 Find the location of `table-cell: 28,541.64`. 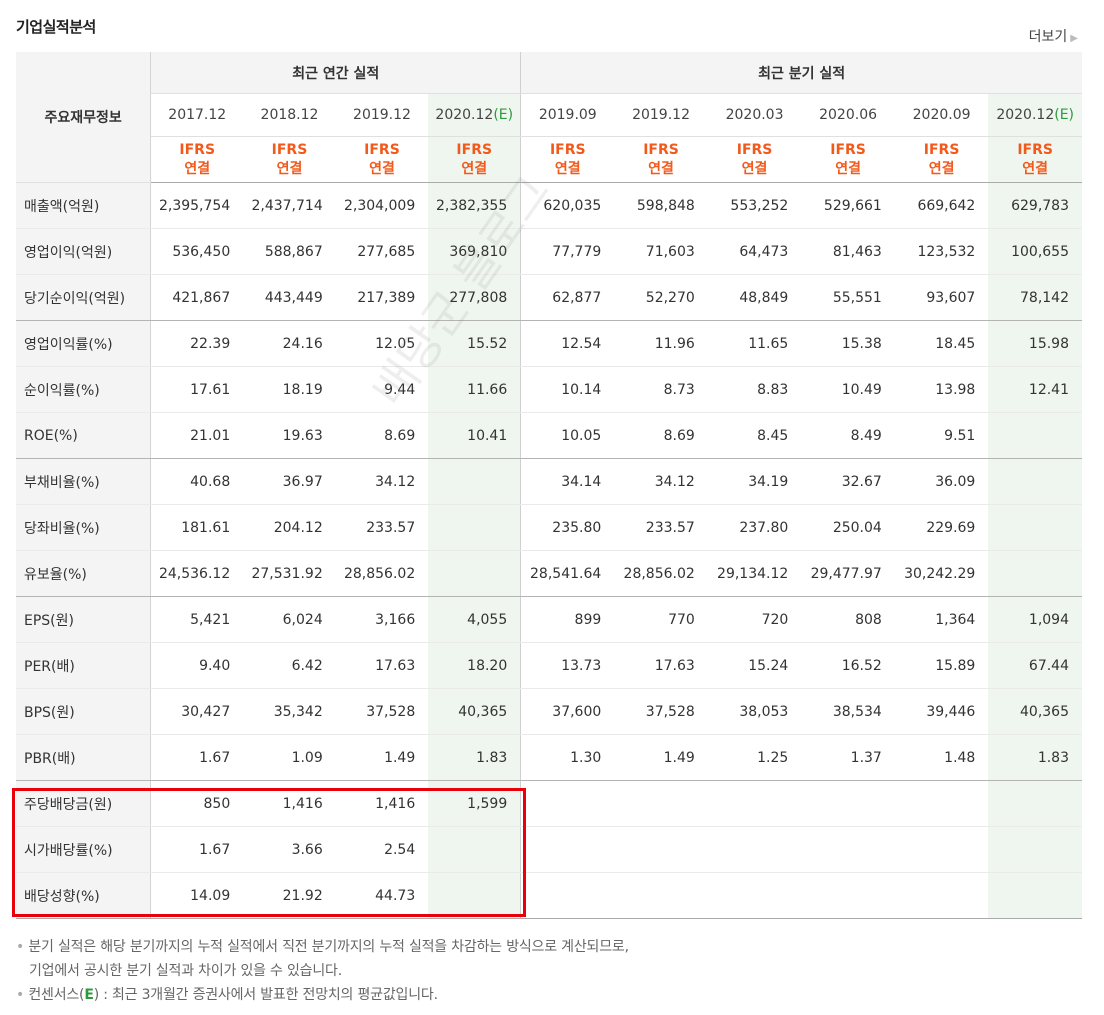

table-cell: 28,541.64 is located at coordinates (567, 573).